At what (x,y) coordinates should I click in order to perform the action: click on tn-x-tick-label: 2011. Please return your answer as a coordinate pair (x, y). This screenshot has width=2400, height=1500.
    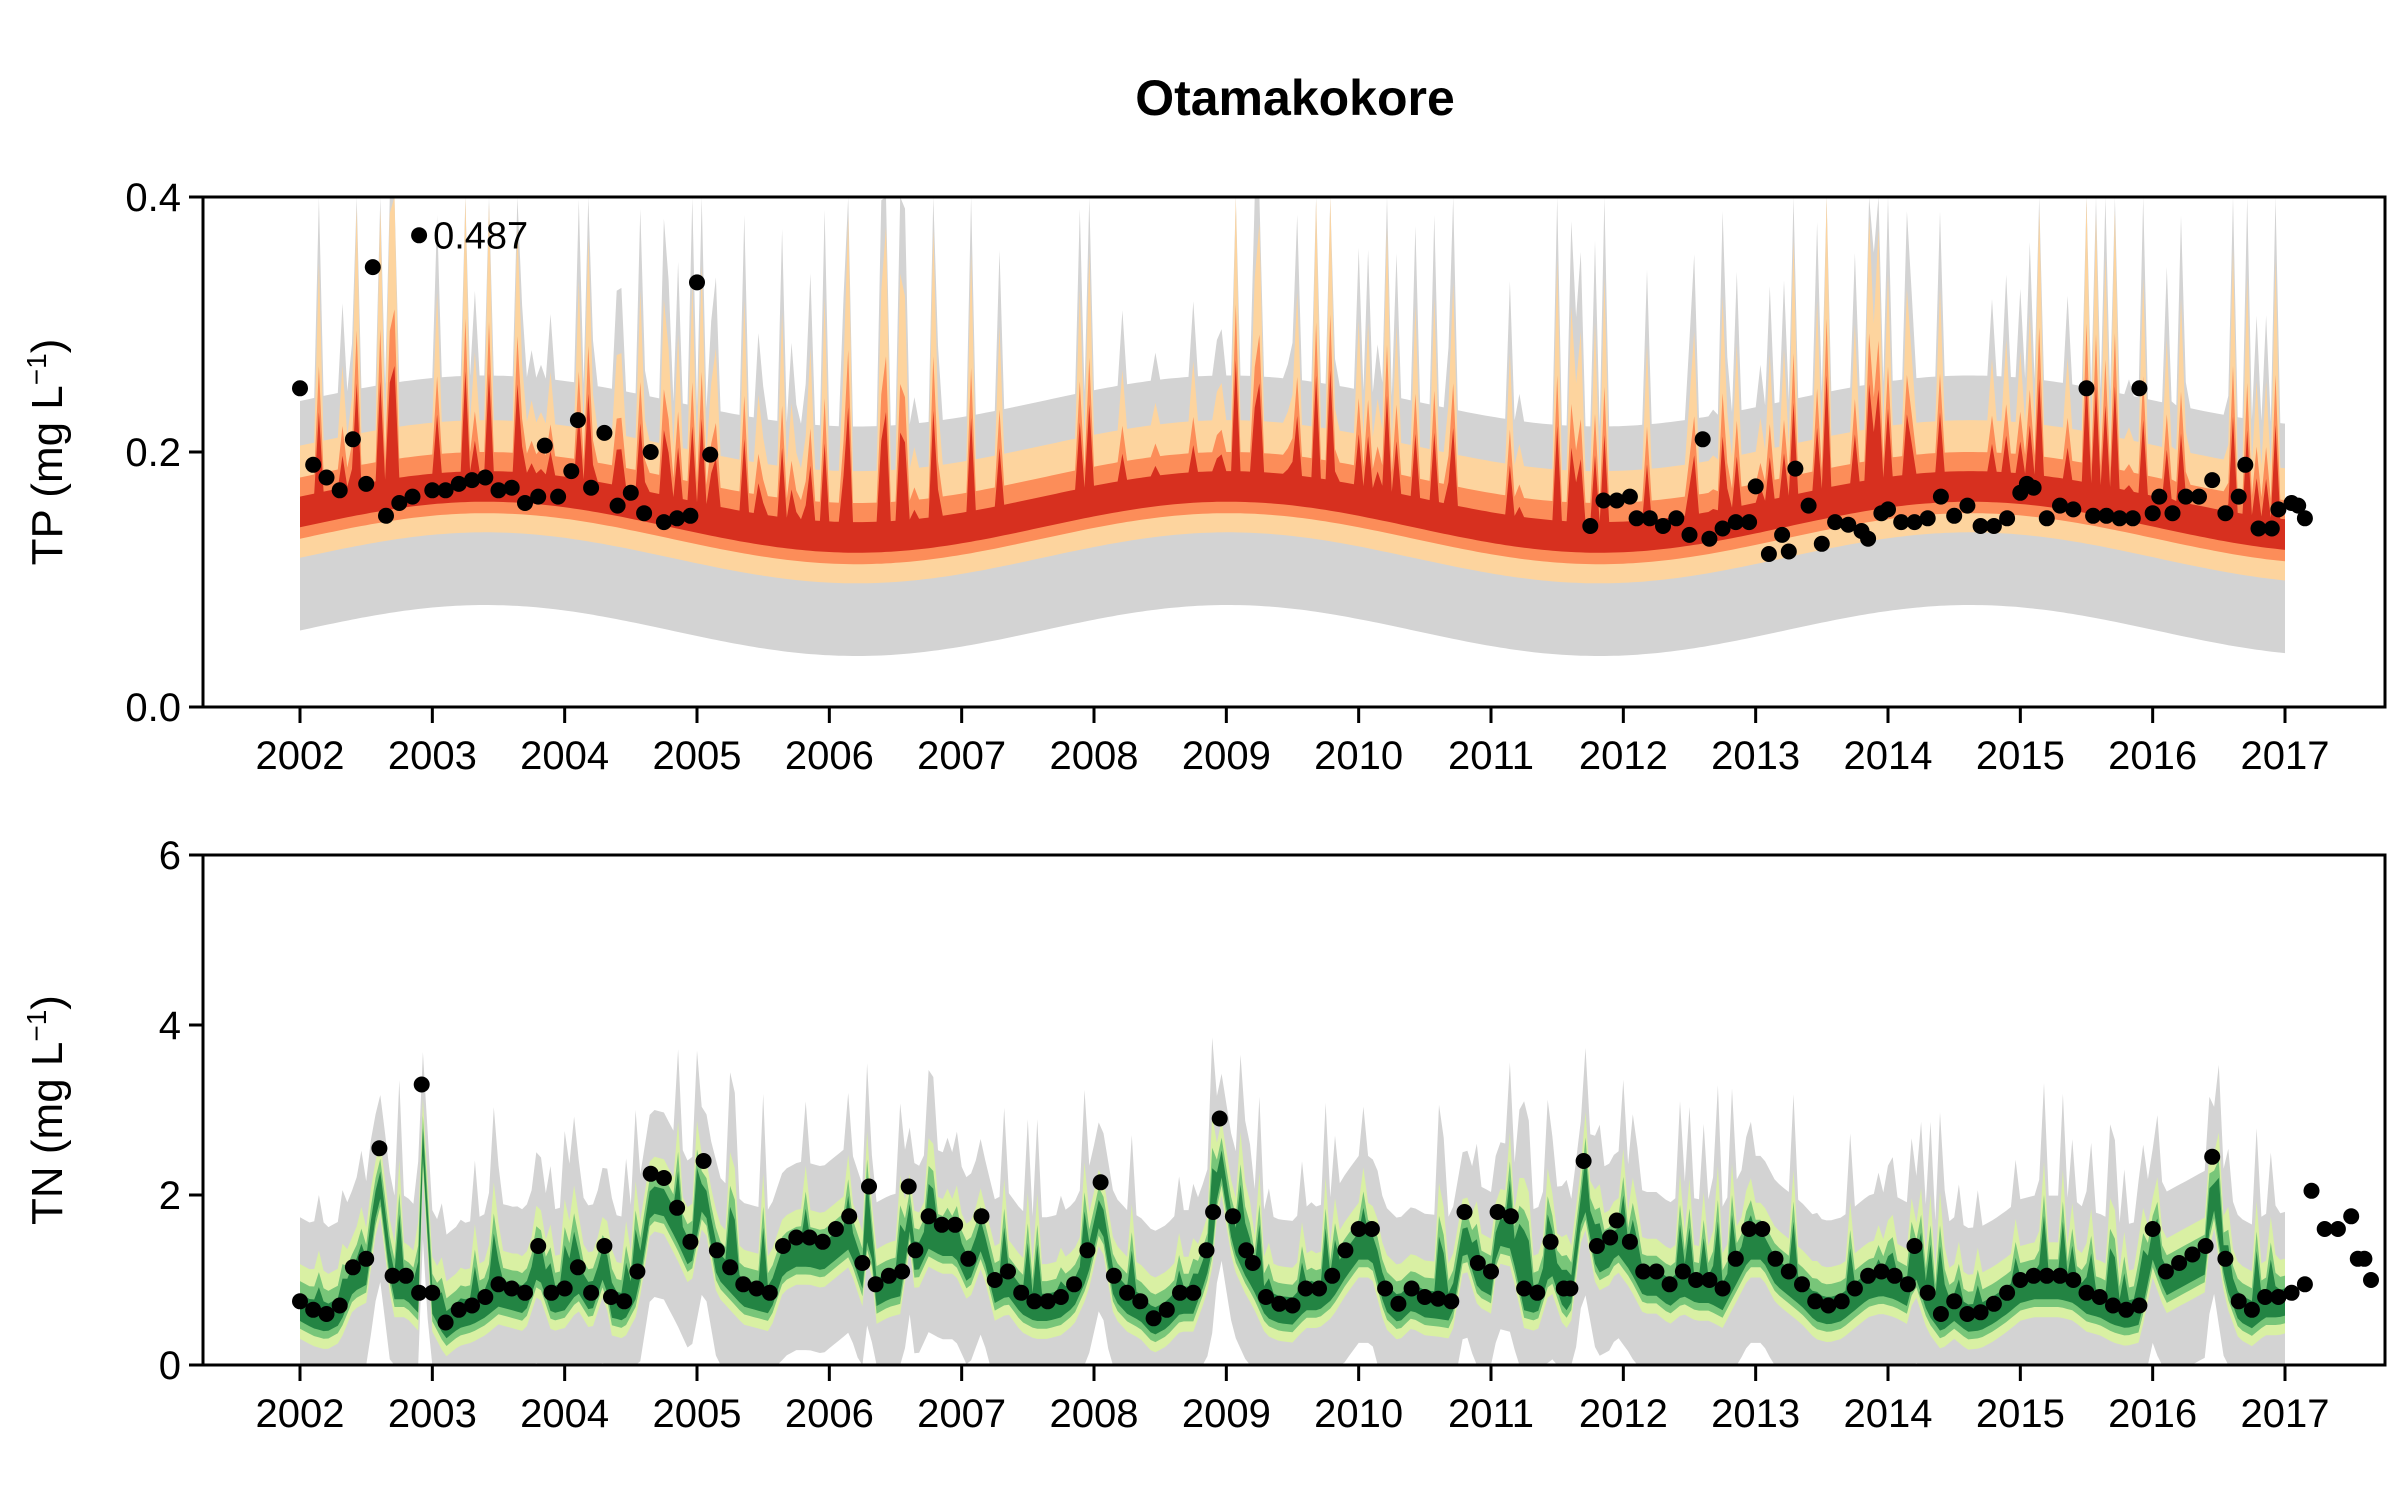
    Looking at the image, I should click on (1491, 1414).